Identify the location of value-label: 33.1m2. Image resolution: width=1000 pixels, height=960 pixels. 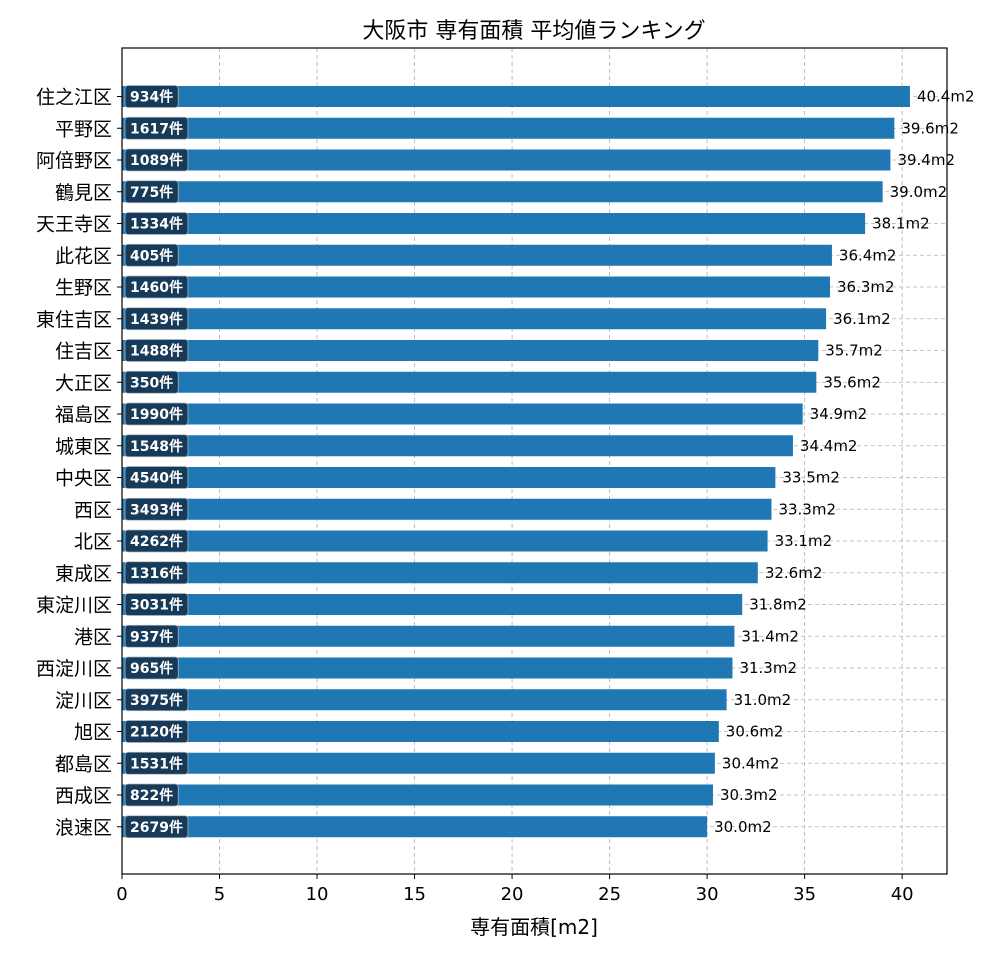
(804, 541).